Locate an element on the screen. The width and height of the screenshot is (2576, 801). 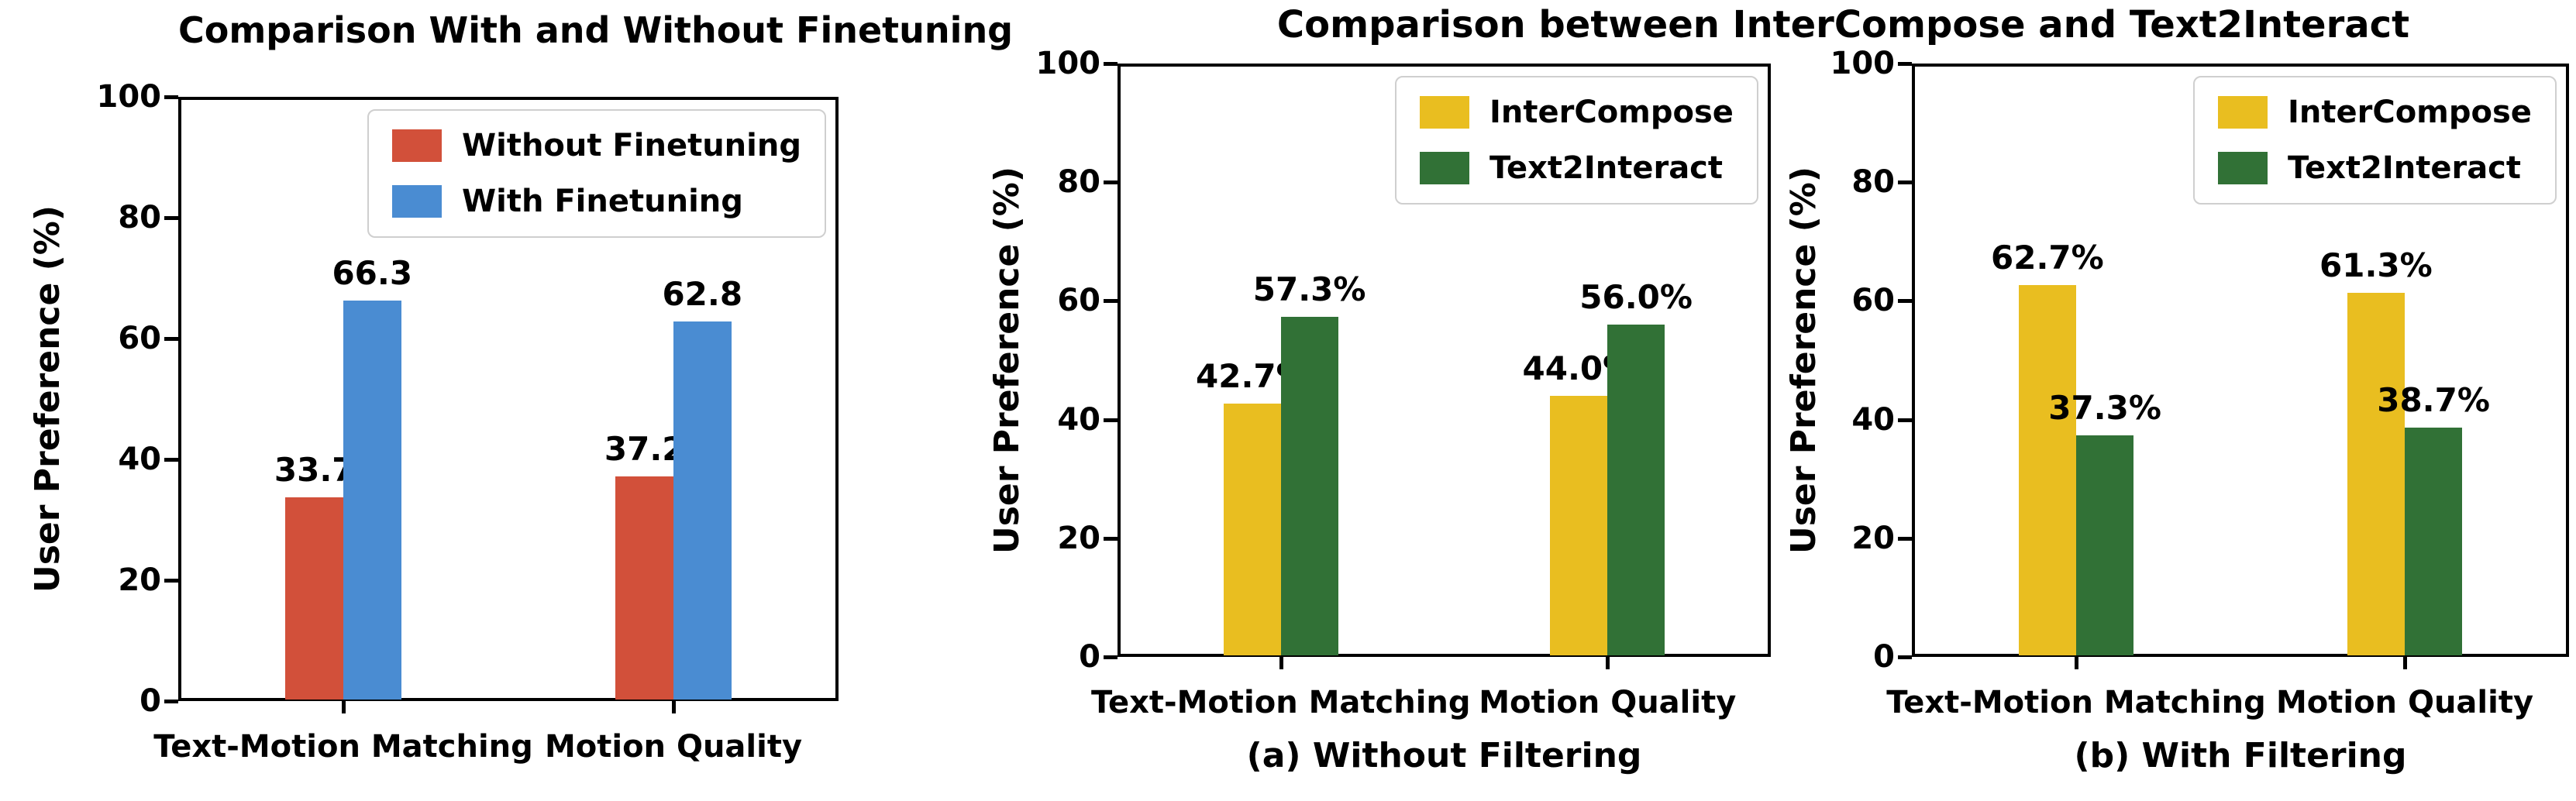
bar-value-label: 33.7 is located at coordinates (314, 470).